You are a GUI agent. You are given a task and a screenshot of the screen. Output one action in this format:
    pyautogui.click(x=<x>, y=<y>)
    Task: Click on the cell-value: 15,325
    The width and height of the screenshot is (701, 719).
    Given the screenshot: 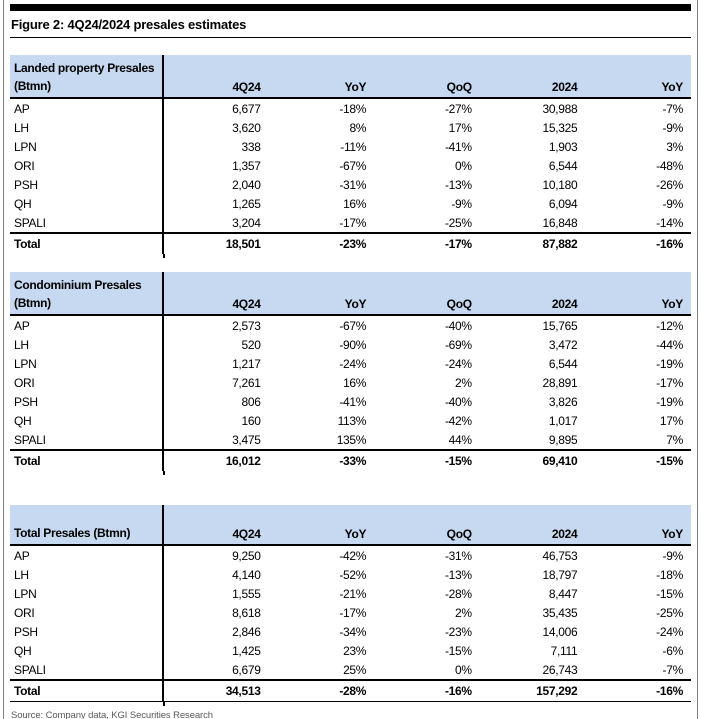 What is the action you would take?
    pyautogui.click(x=560, y=127)
    